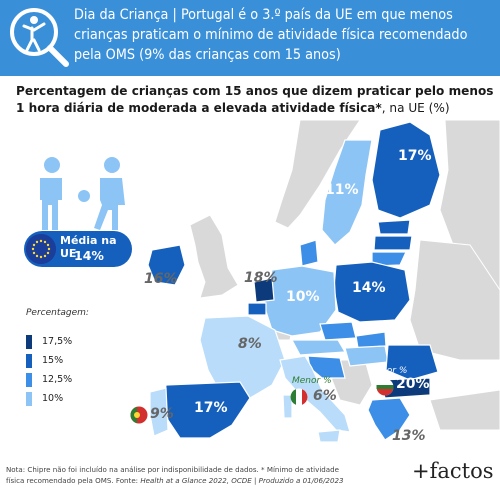 The width and height of the screenshot is (500, 500). Describe the element at coordinates (211, 408) in the screenshot. I see `value-spain: 17%` at that location.